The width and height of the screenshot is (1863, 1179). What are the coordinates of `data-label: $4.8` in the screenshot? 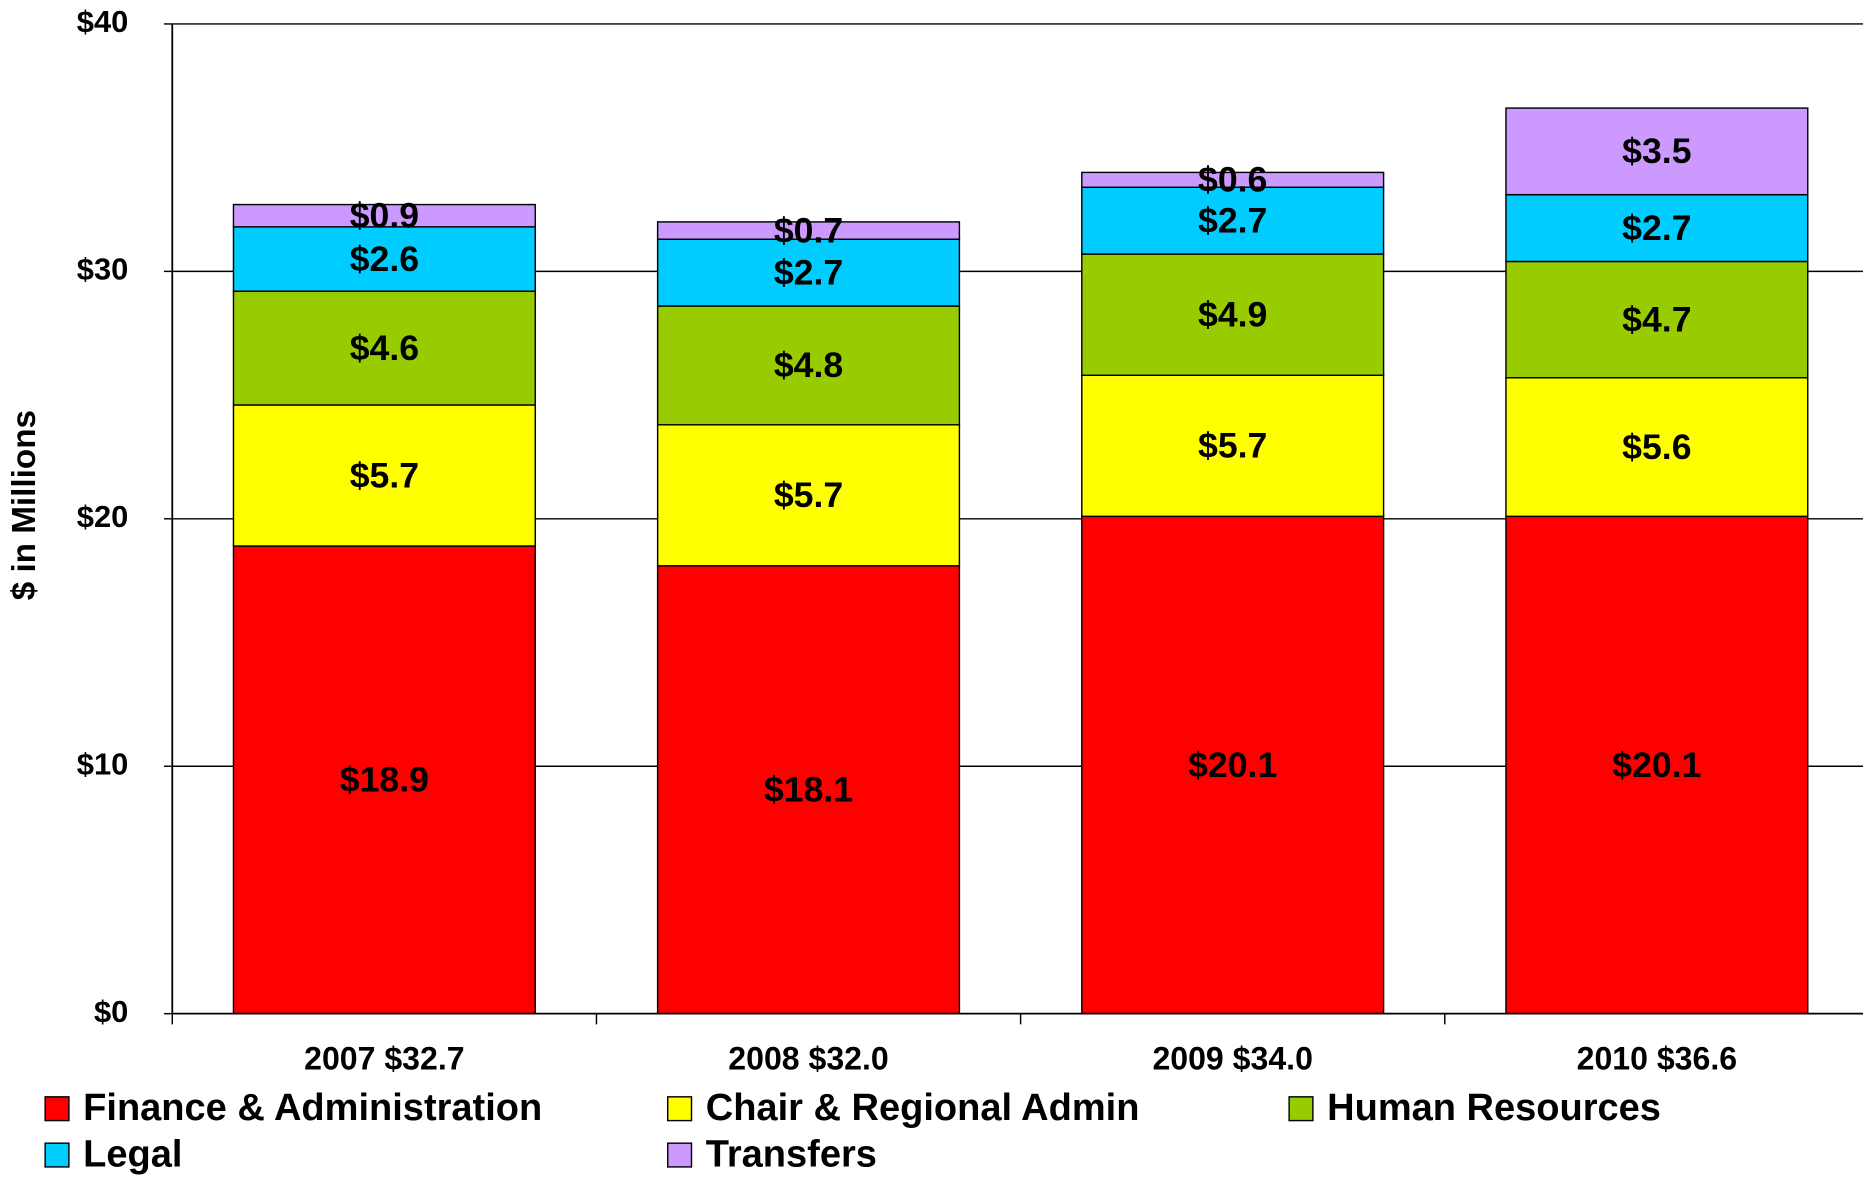 It's located at (808, 365).